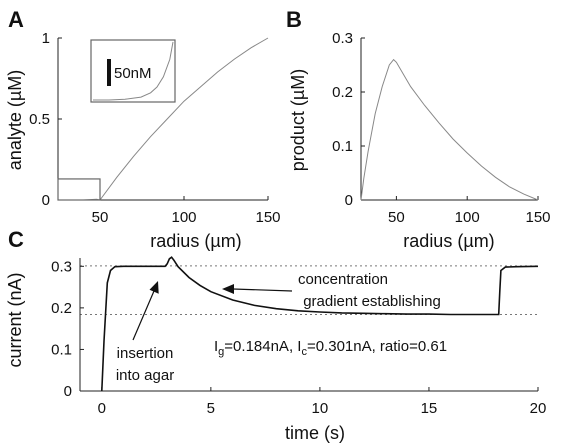 This screenshot has width=578, height=445. What do you see at coordinates (102, 408) in the screenshot?
I see `panel-c-xtick-label-0: 0` at bounding box center [102, 408].